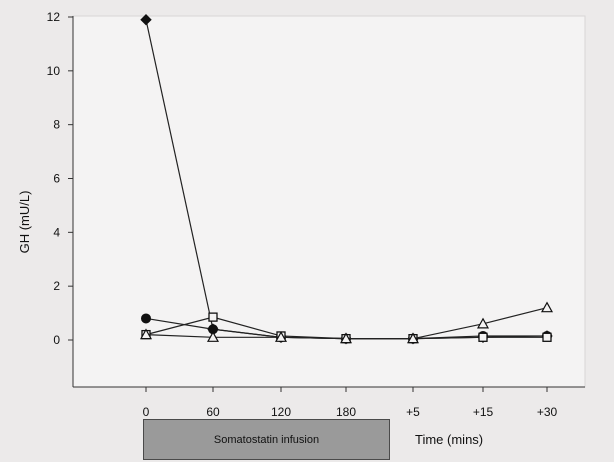 This screenshot has width=614, height=462. What do you see at coordinates (449, 439) in the screenshot?
I see `x-axis-title: Time (mins)` at bounding box center [449, 439].